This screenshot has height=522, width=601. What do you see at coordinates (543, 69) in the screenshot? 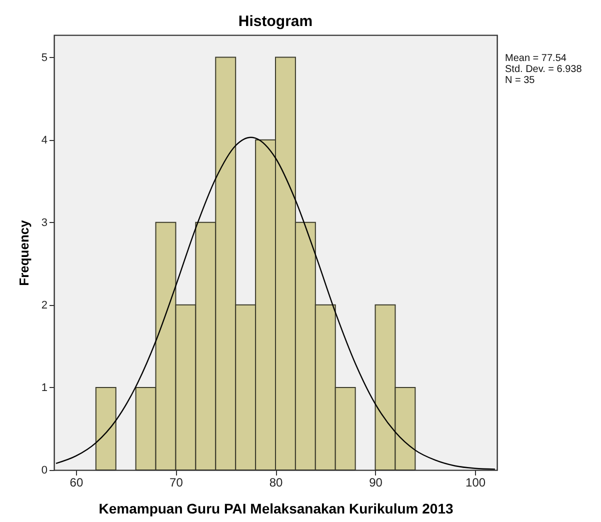
I see `text: Std. Dev. = 6.938` at bounding box center [543, 69].